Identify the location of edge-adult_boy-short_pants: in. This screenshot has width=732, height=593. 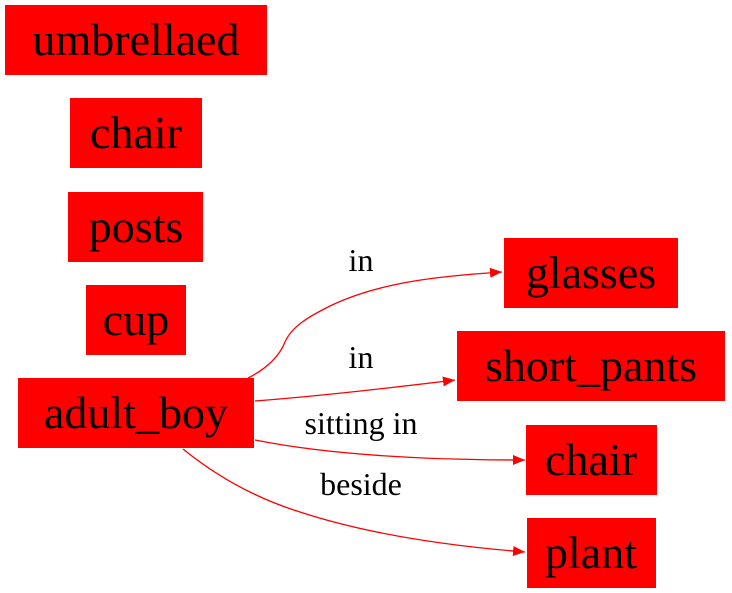
(355, 370).